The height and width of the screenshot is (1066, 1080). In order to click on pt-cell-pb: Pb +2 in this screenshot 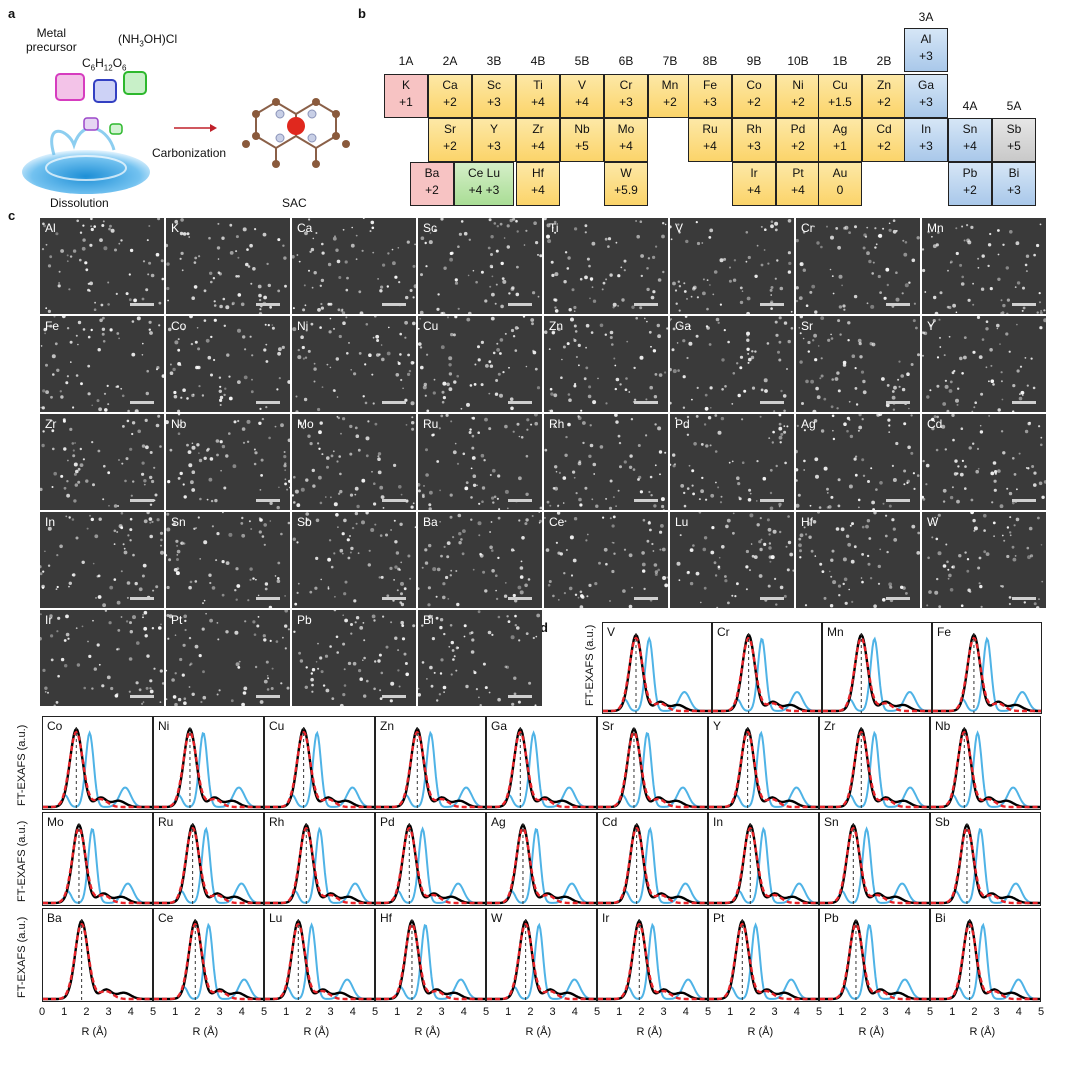, I will do `click(970, 184)`.